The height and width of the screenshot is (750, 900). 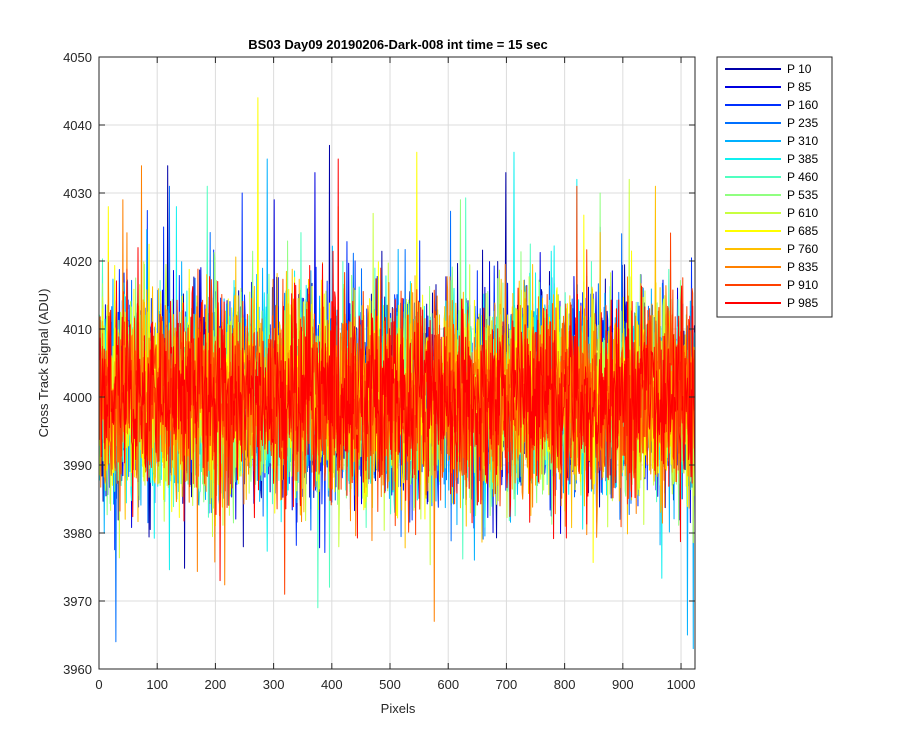 What do you see at coordinates (77, 397) in the screenshot?
I see `y-tick-label: 4000` at bounding box center [77, 397].